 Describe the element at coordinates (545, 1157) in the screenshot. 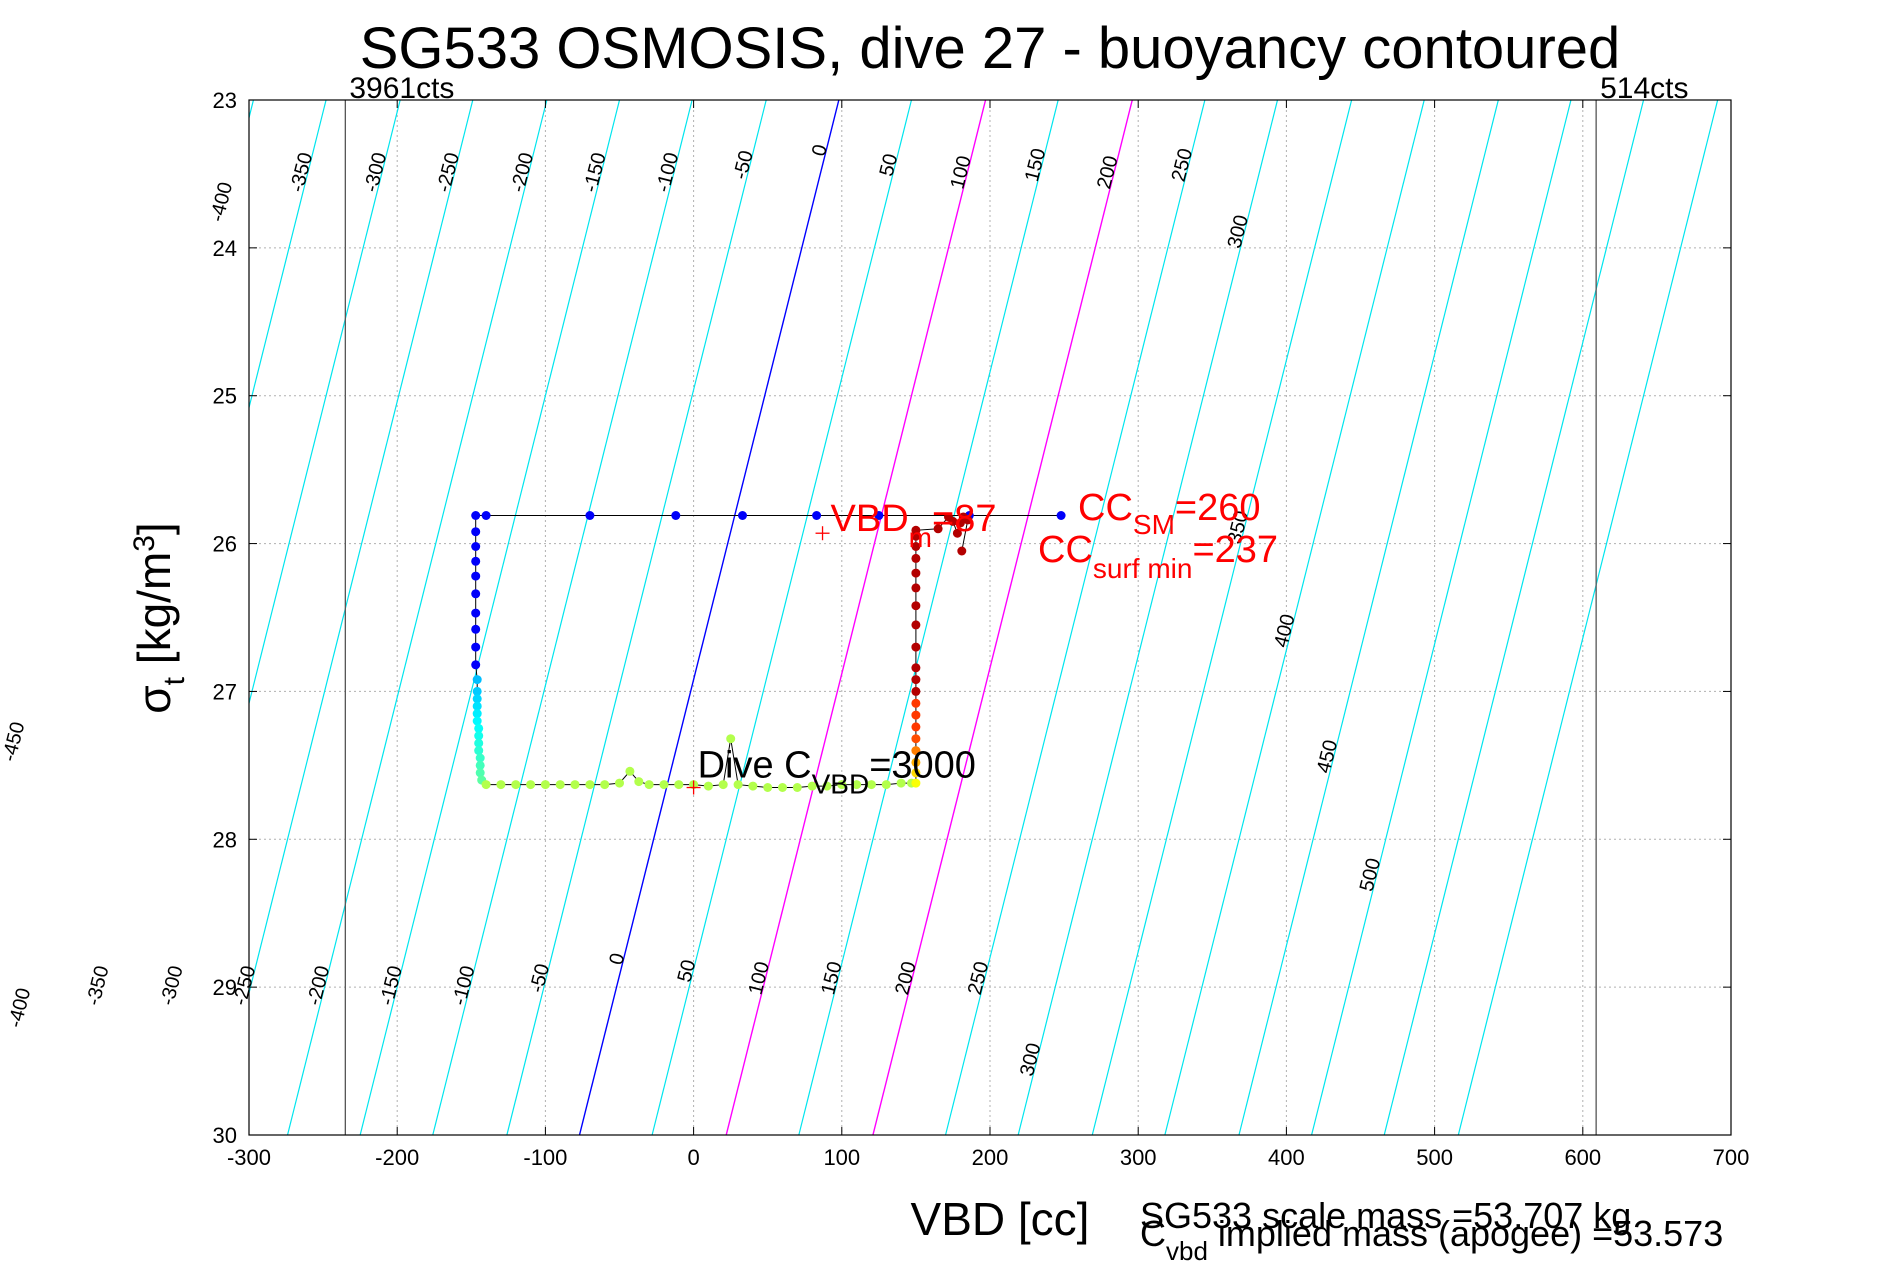

I see `x-tick-label: -100` at that location.